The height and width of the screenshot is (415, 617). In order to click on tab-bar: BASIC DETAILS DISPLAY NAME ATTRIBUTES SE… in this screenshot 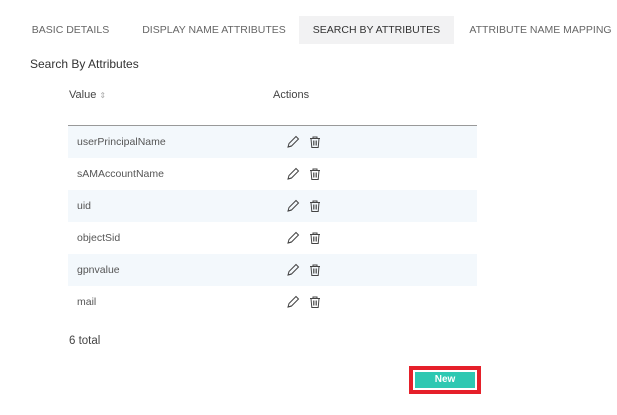, I will do `click(308, 30)`.